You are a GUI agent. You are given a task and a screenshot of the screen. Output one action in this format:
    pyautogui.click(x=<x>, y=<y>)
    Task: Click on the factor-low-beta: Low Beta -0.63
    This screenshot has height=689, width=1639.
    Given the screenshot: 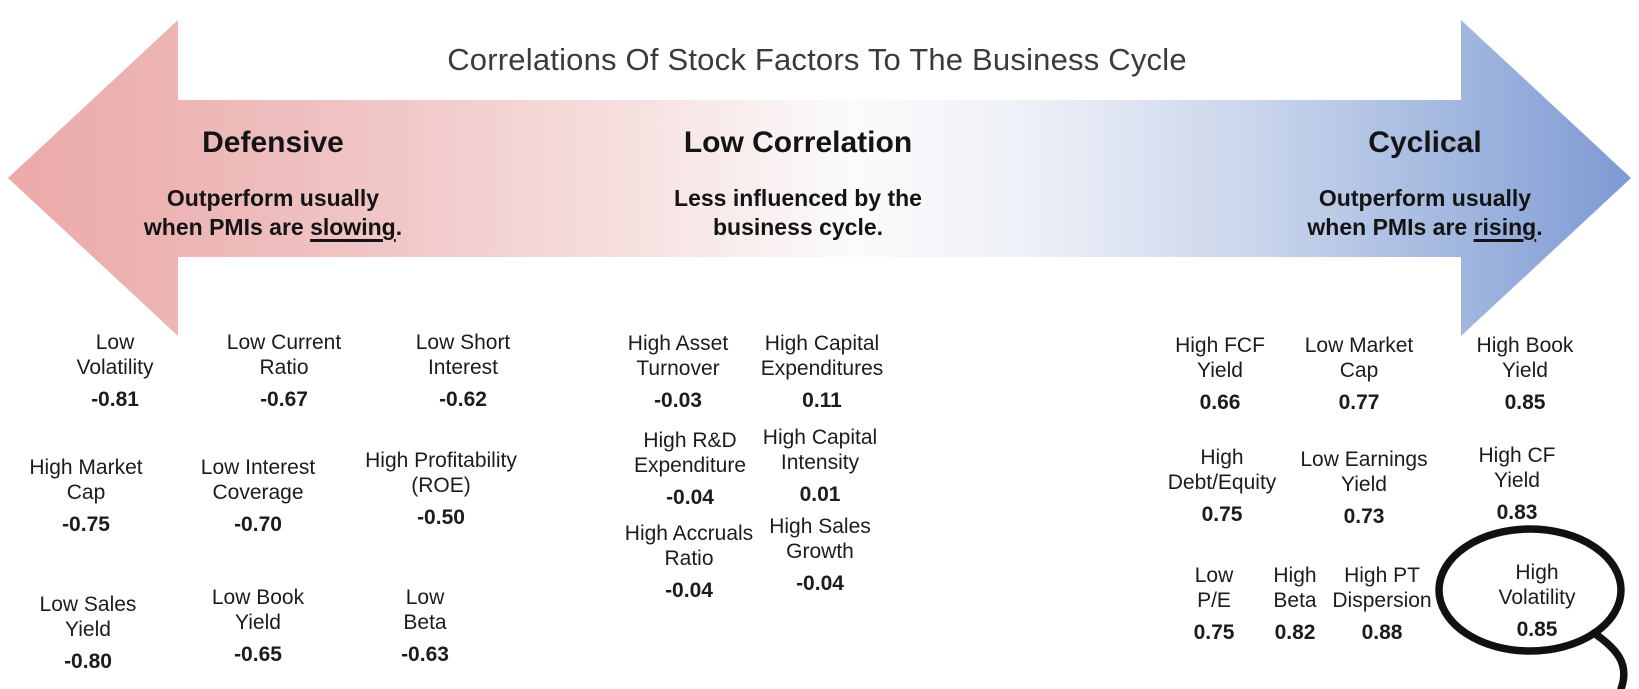 What is the action you would take?
    pyautogui.click(x=425, y=626)
    